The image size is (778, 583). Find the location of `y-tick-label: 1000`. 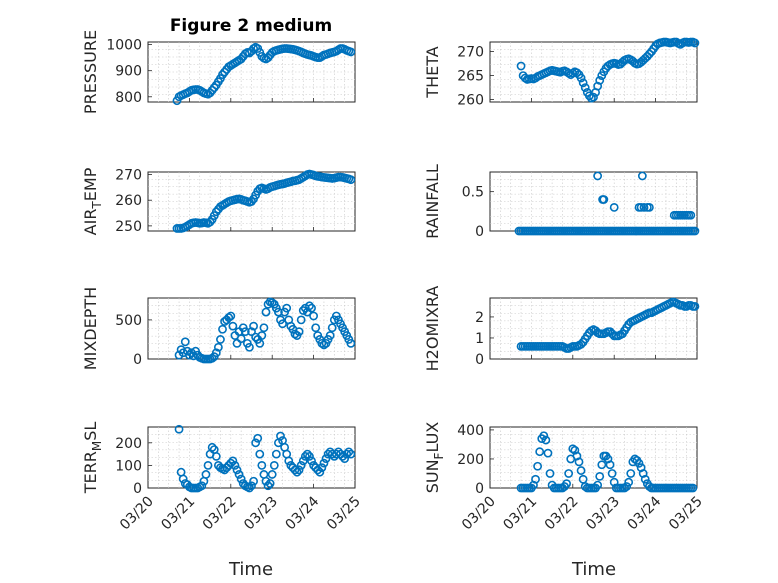

y-tick-label: 1000 is located at coordinates (124, 46).